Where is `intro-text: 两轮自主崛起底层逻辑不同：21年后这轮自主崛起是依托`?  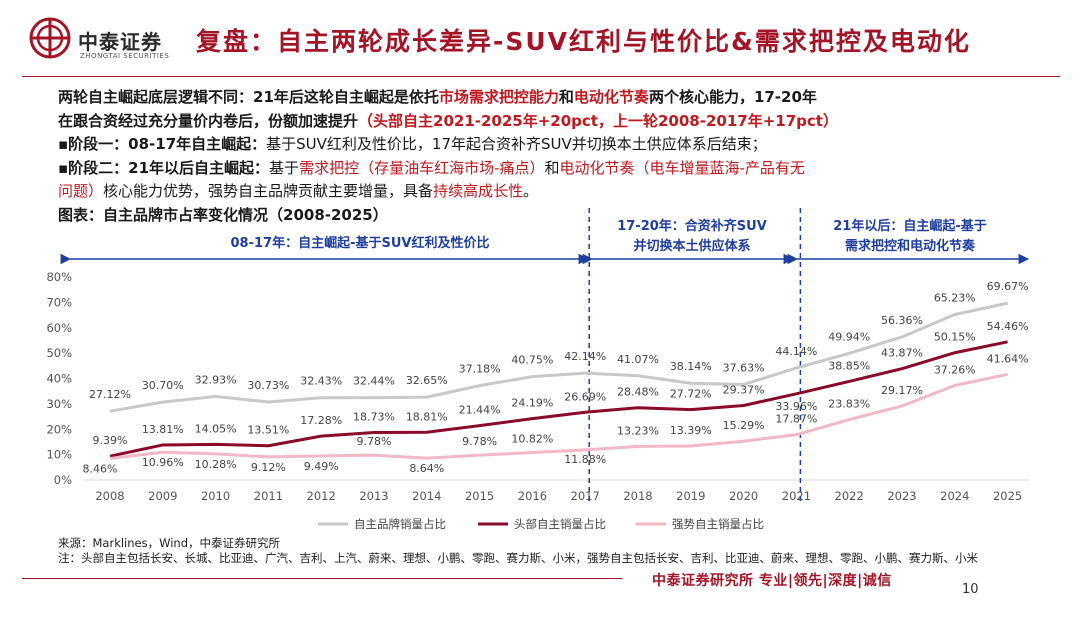 intro-text: 两轮自主崛起底层逻辑不同：21年后这轮自主崛起是依托 is located at coordinates (248, 97).